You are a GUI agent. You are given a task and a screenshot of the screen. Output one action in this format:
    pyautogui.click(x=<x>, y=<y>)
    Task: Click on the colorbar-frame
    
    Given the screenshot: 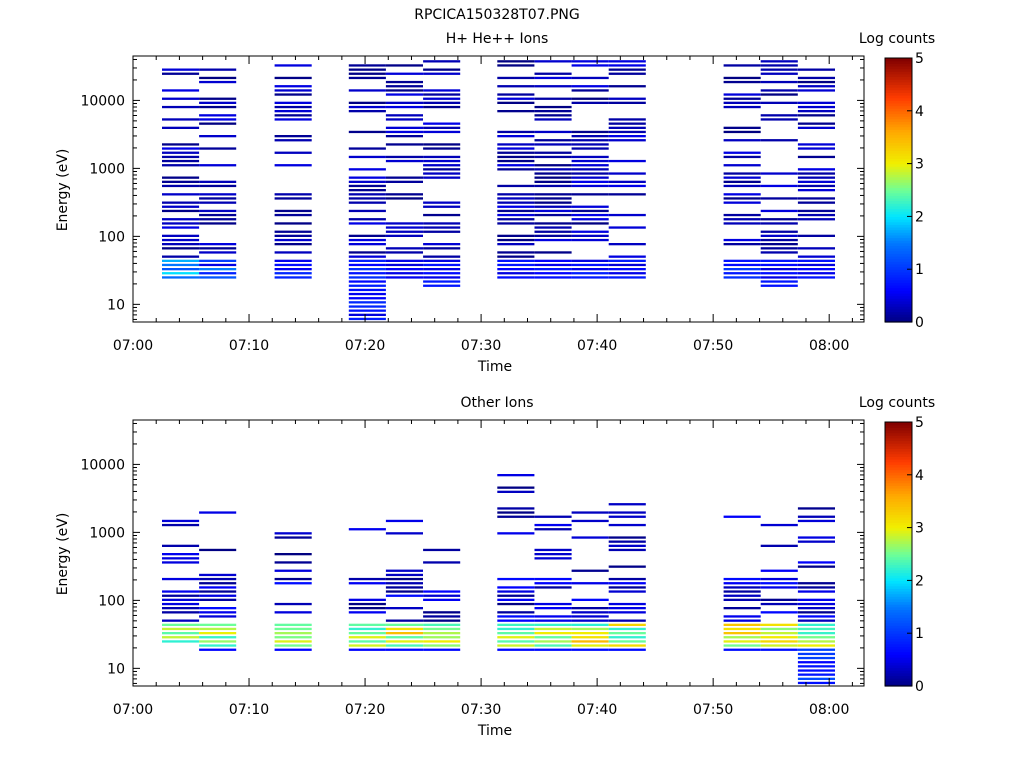 What is the action you would take?
    pyautogui.click(x=898, y=554)
    